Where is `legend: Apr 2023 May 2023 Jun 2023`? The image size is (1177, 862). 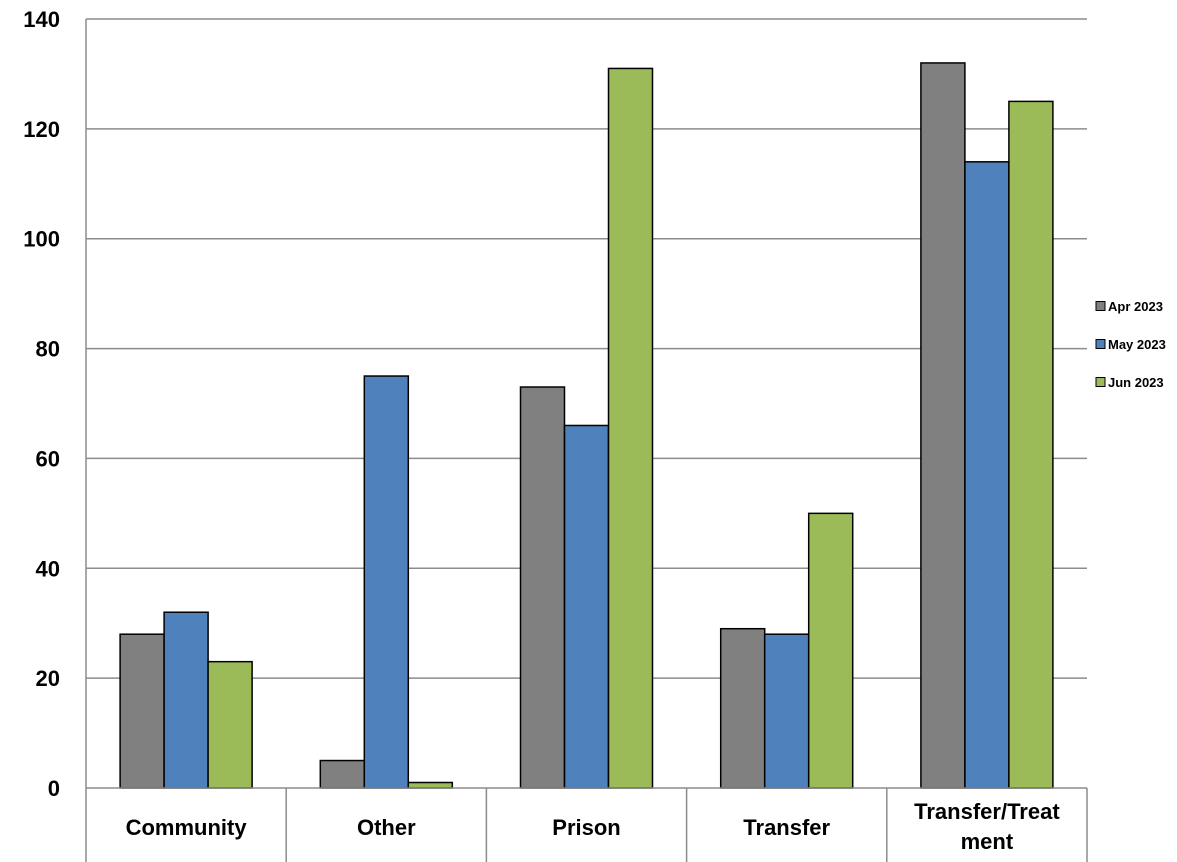 legend: Apr 2023 May 2023 Jun 2023 is located at coordinates (1130, 344).